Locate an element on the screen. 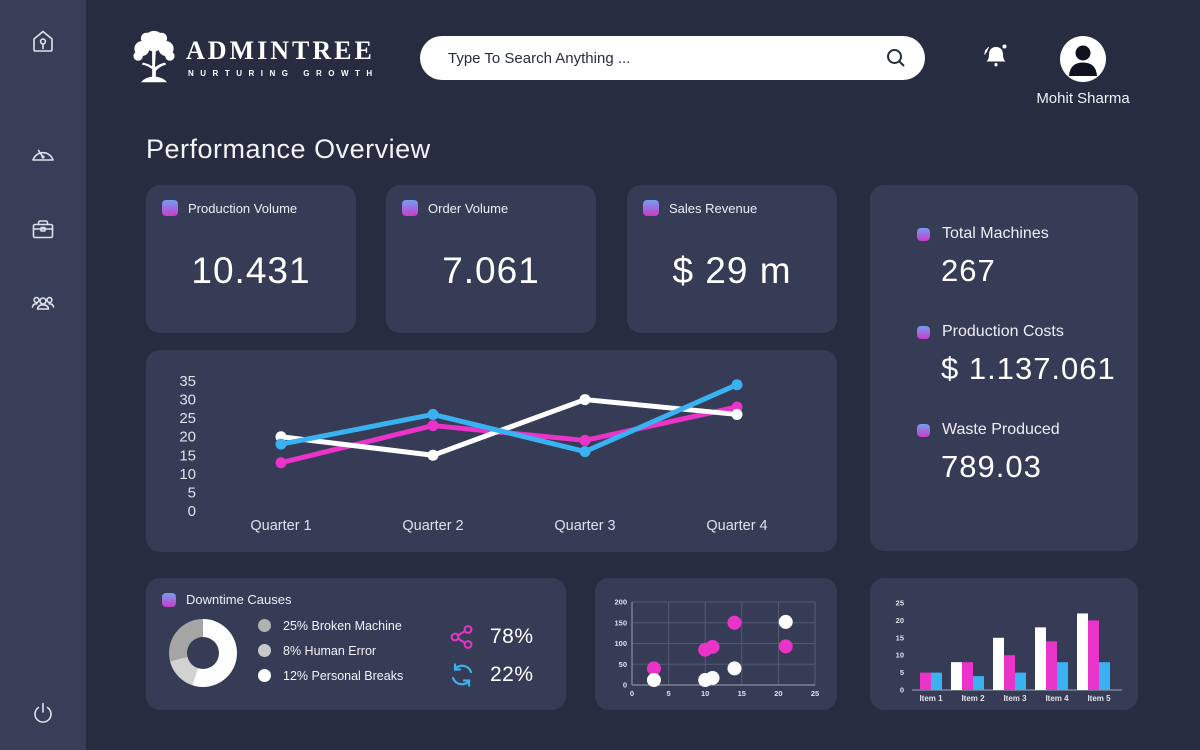  svg-text: Item 3 is located at coordinates (1015, 698).